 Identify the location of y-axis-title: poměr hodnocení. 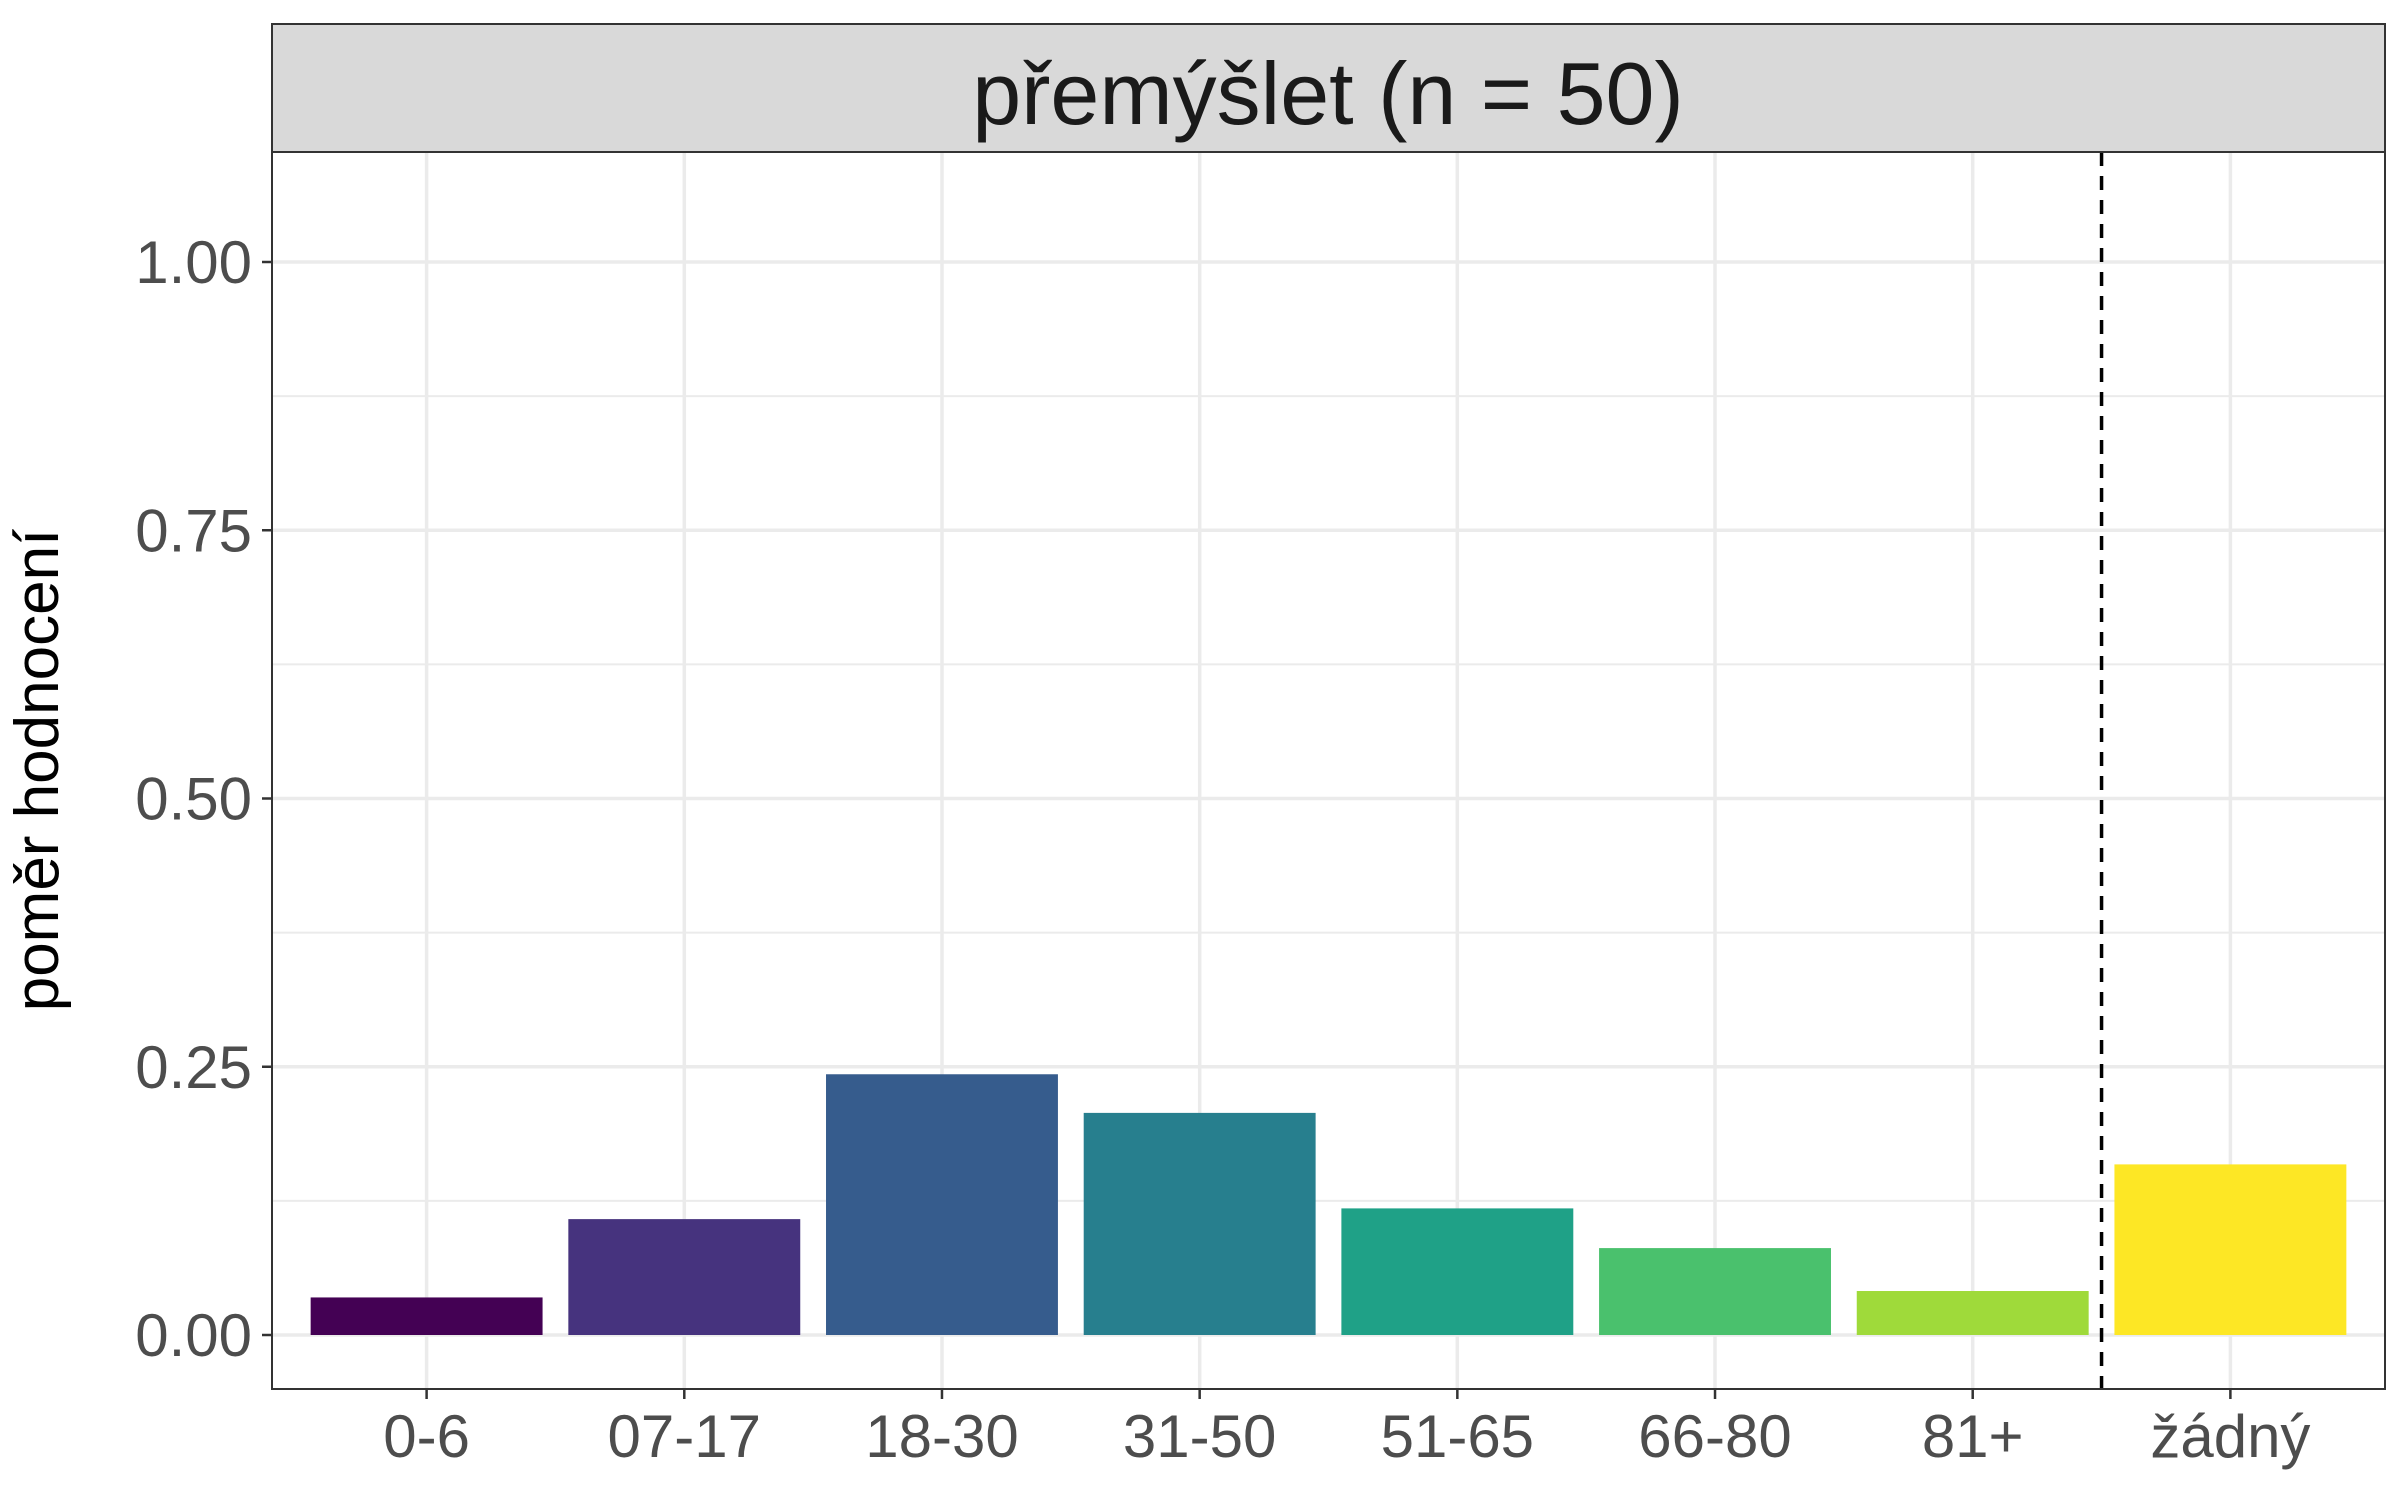
(37, 770).